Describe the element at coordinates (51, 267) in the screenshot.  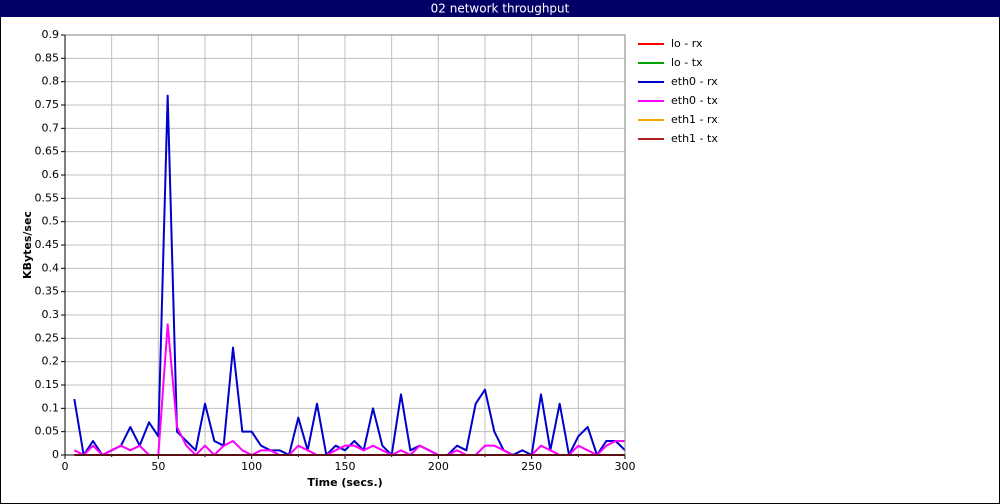
I see `y-tick-label: 0.4` at that location.